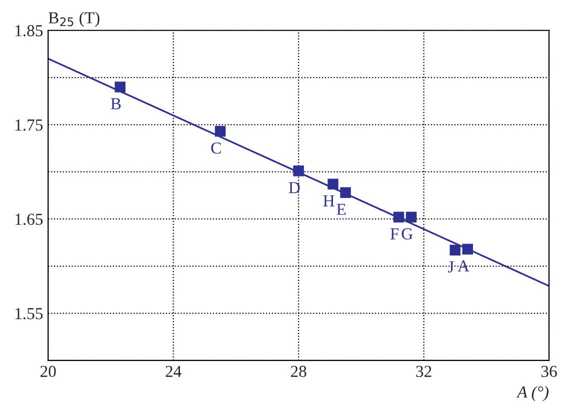 The height and width of the screenshot is (405, 566). I want to click on annotation: C, so click(216, 148).